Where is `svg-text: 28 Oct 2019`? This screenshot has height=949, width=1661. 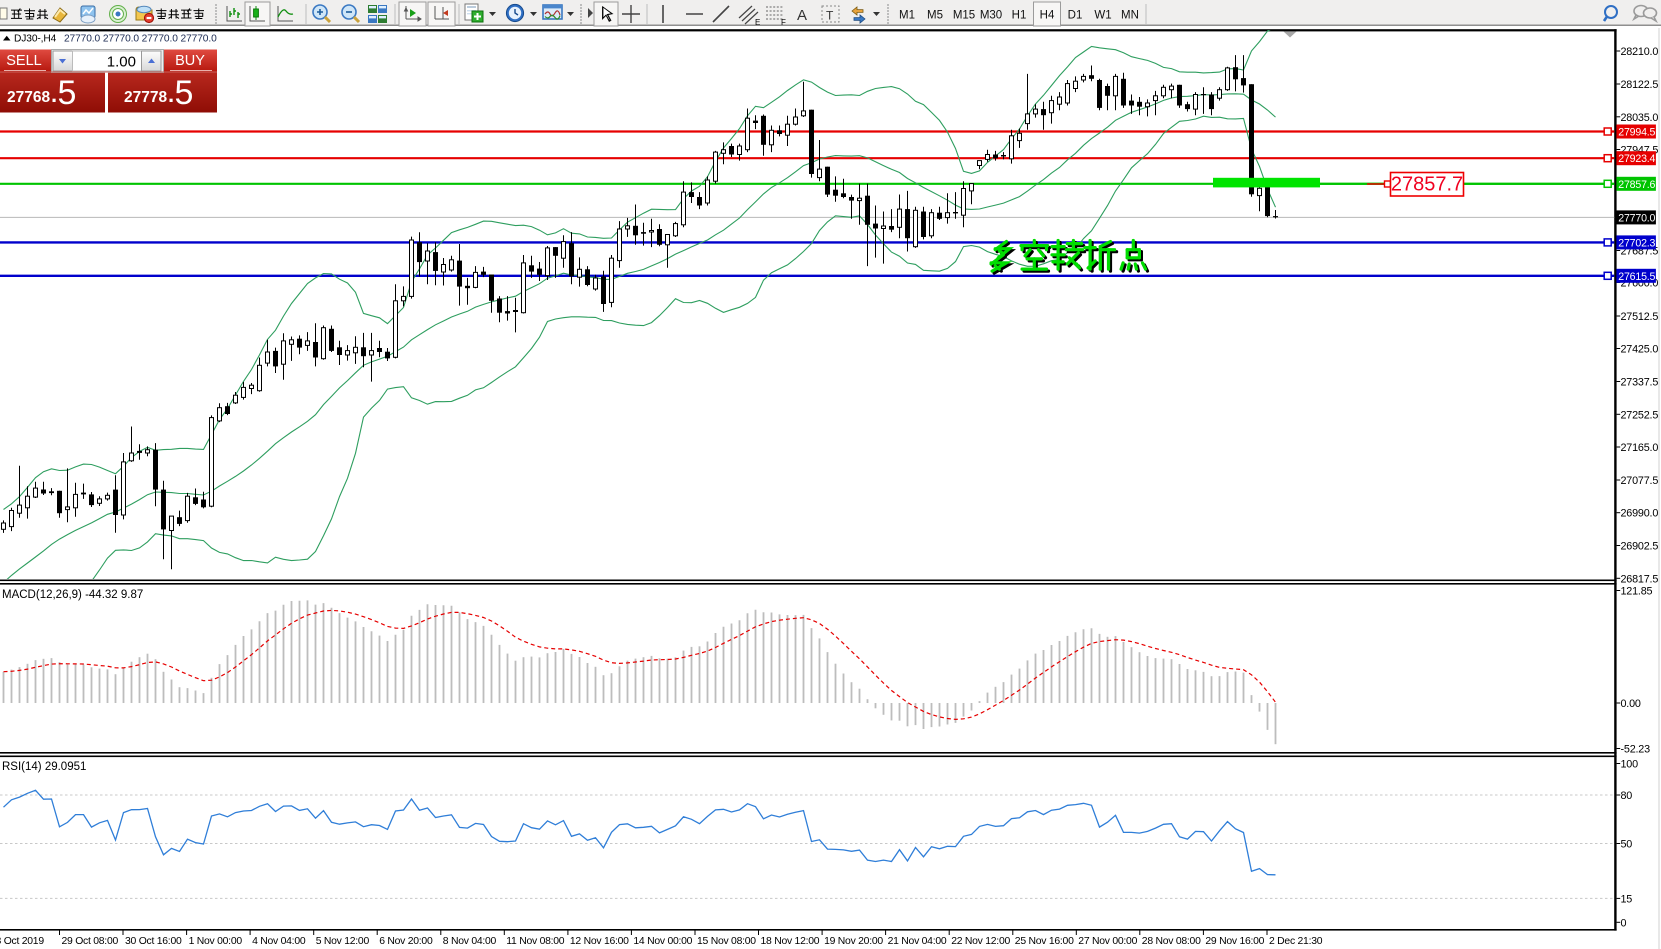 svg-text: 28 Oct 2019 is located at coordinates (22, 941).